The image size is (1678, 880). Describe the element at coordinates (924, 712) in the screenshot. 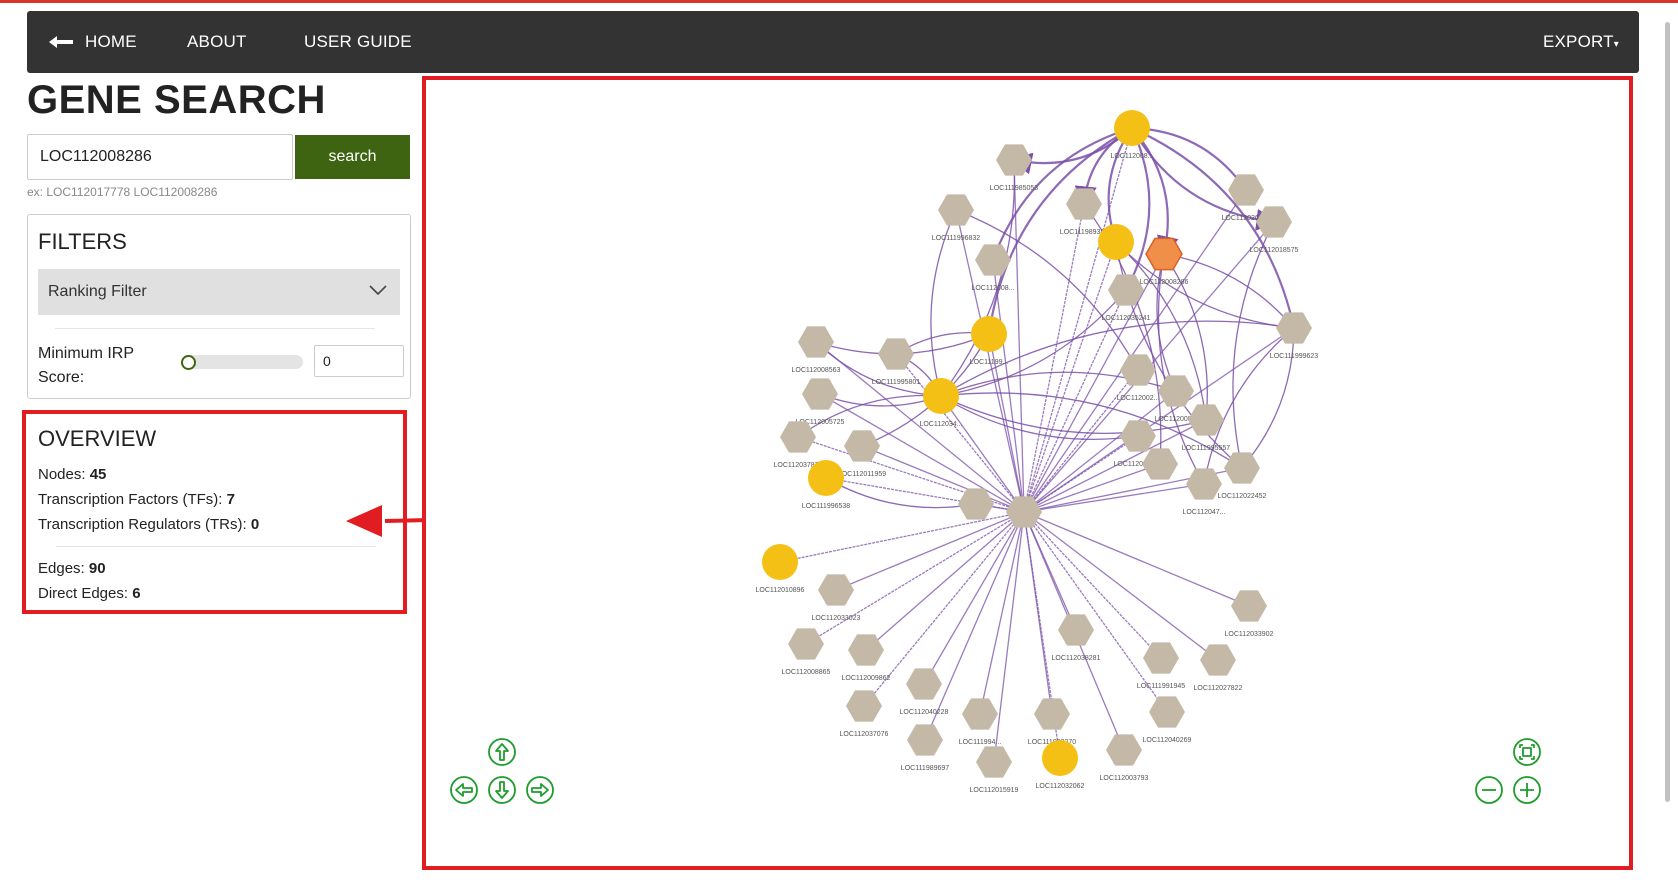

I see `node-label: LOC112040228` at that location.